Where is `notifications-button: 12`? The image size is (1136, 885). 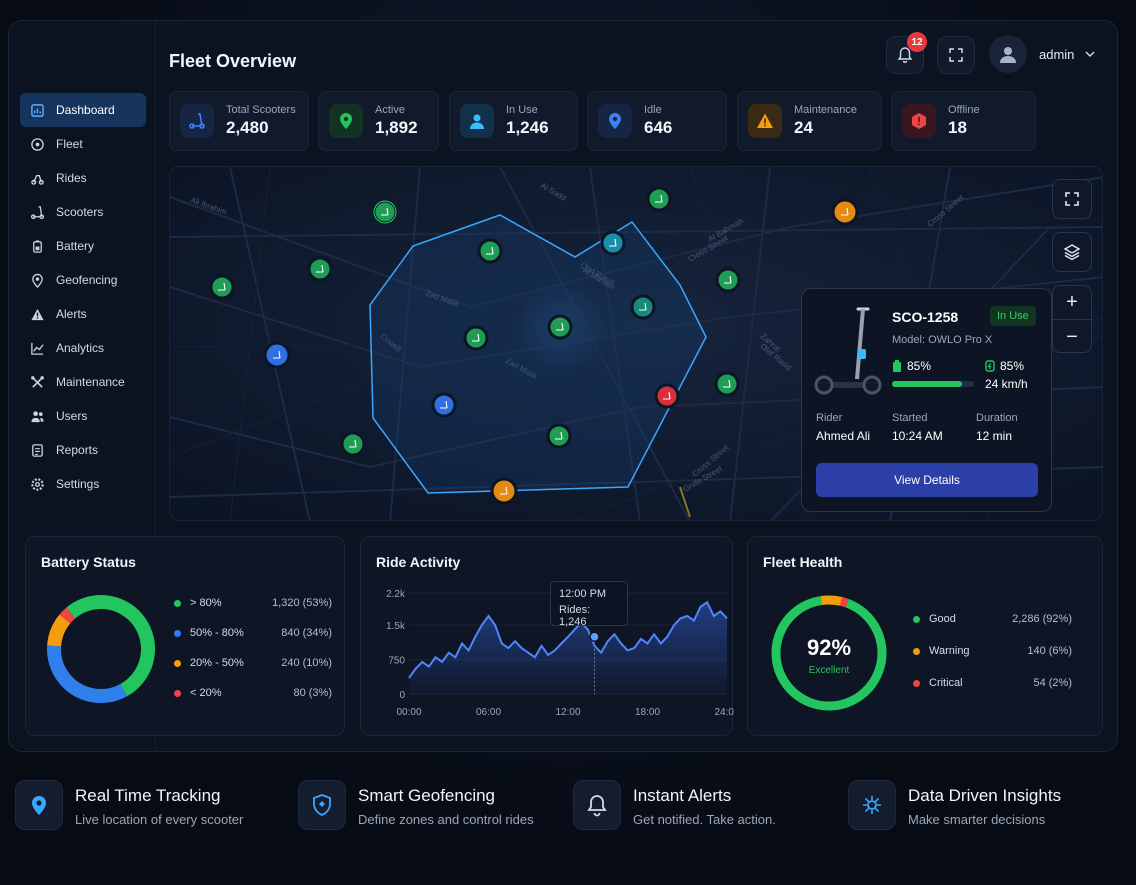 notifications-button: 12 is located at coordinates (906, 53).